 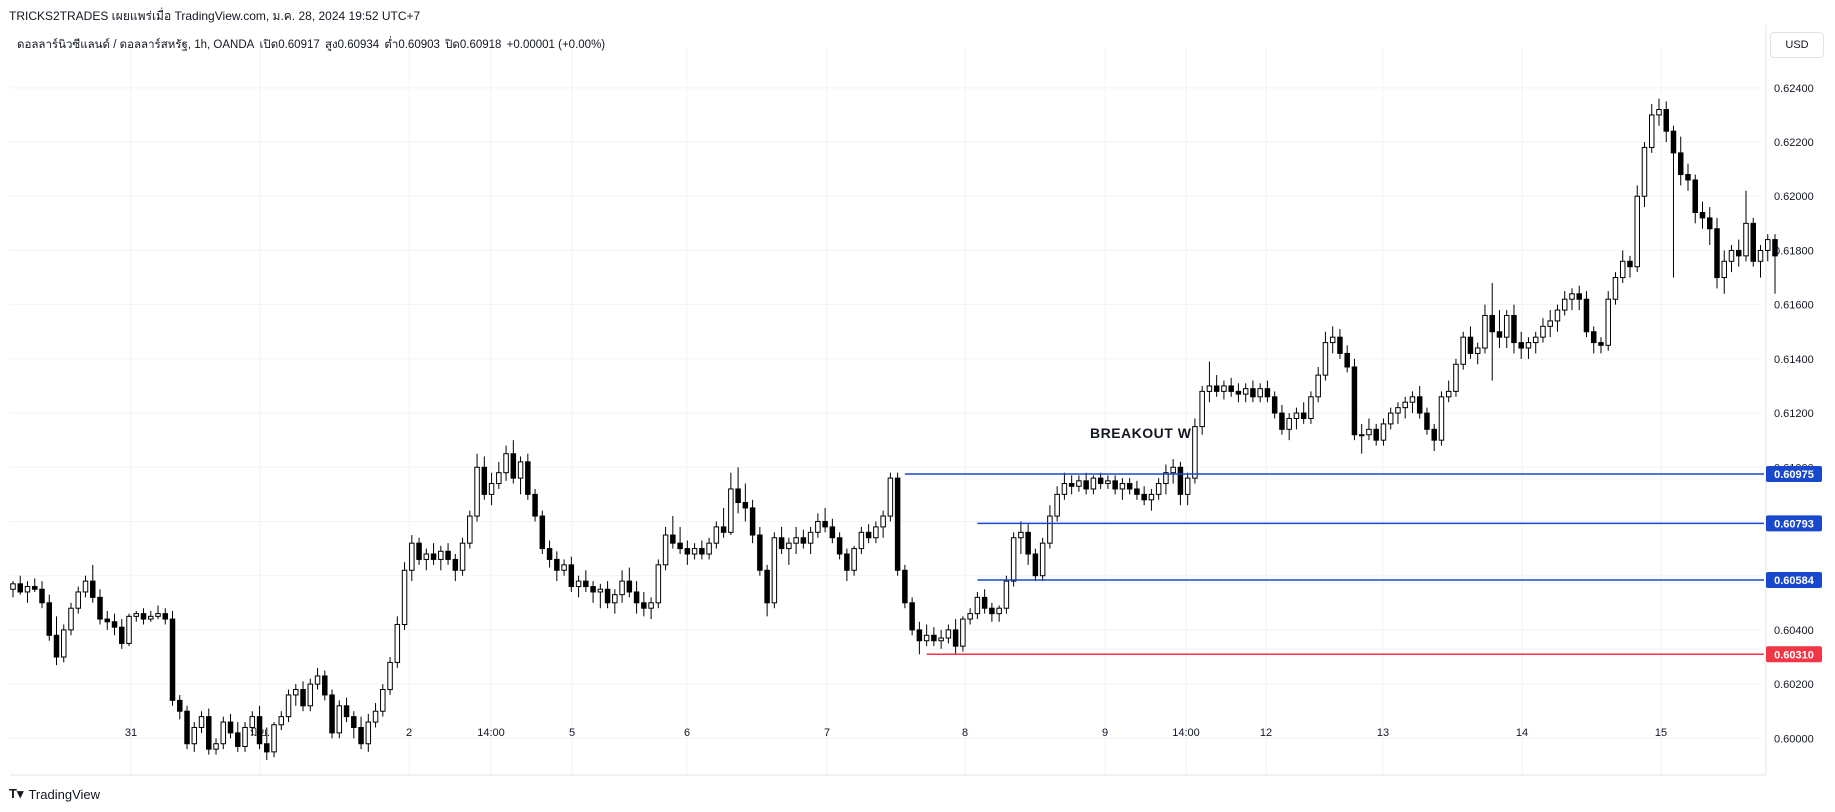 I want to click on y-tick-label: 0.62200, so click(x=1794, y=143).